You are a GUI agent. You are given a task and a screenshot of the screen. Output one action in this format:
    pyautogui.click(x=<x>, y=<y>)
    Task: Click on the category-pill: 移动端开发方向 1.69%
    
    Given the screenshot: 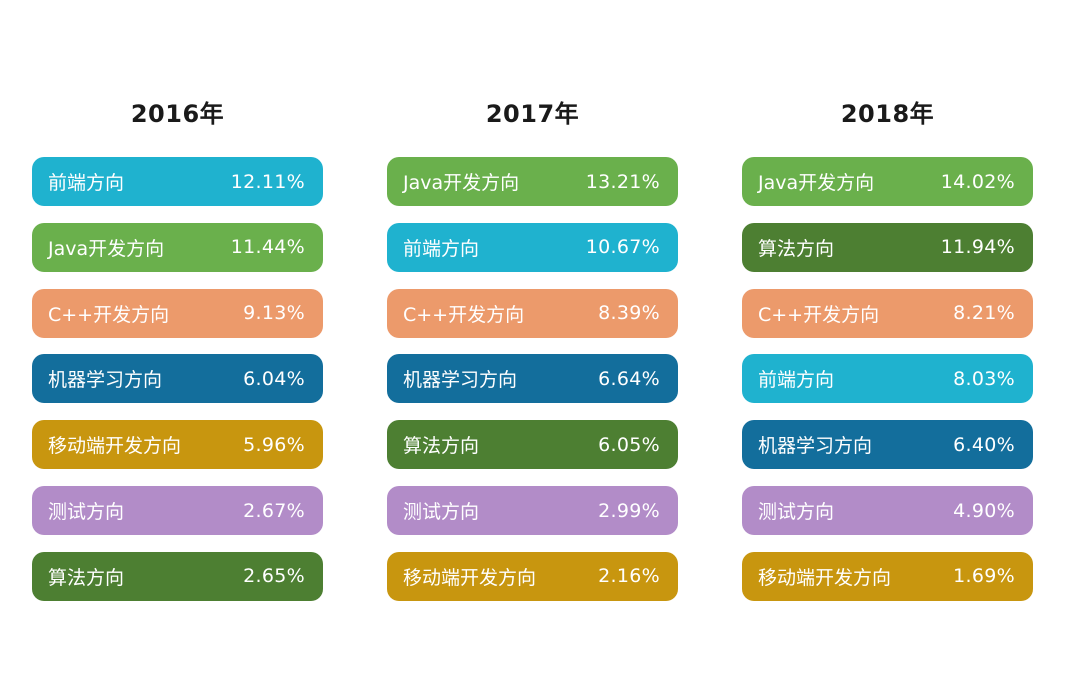 What is the action you would take?
    pyautogui.click(x=887, y=576)
    